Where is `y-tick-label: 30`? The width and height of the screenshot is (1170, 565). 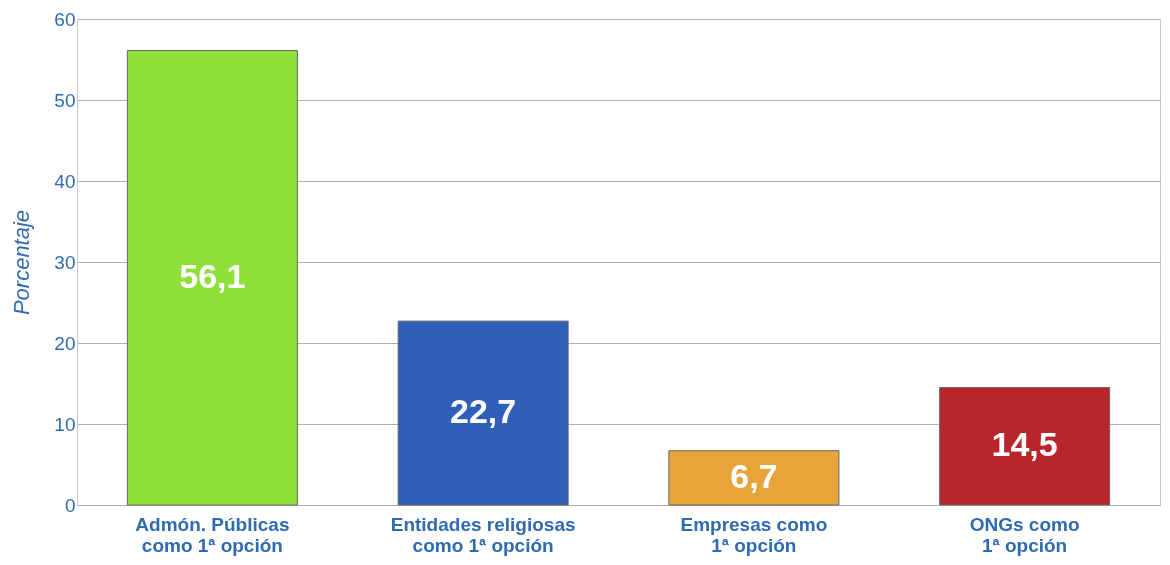
y-tick-label: 30 is located at coordinates (65, 262).